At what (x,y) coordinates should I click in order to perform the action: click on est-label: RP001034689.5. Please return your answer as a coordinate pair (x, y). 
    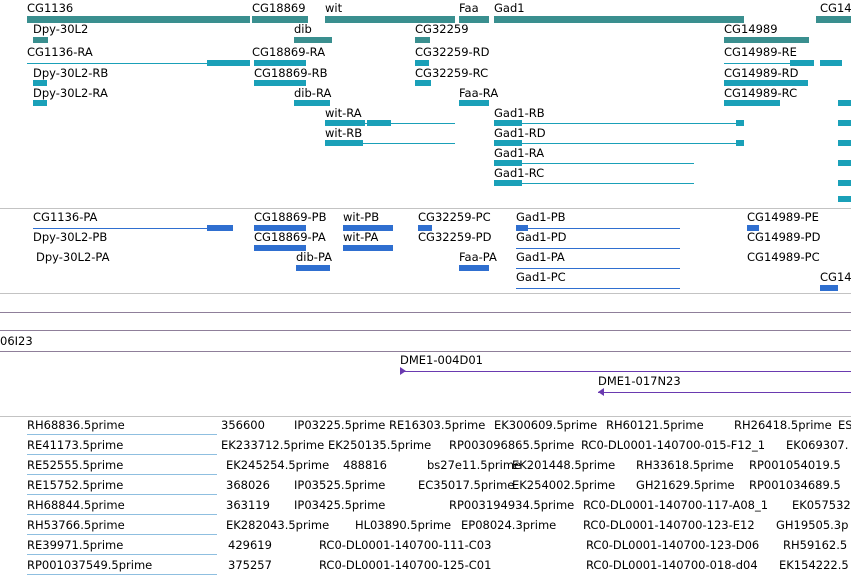
    Looking at the image, I should click on (795, 485).